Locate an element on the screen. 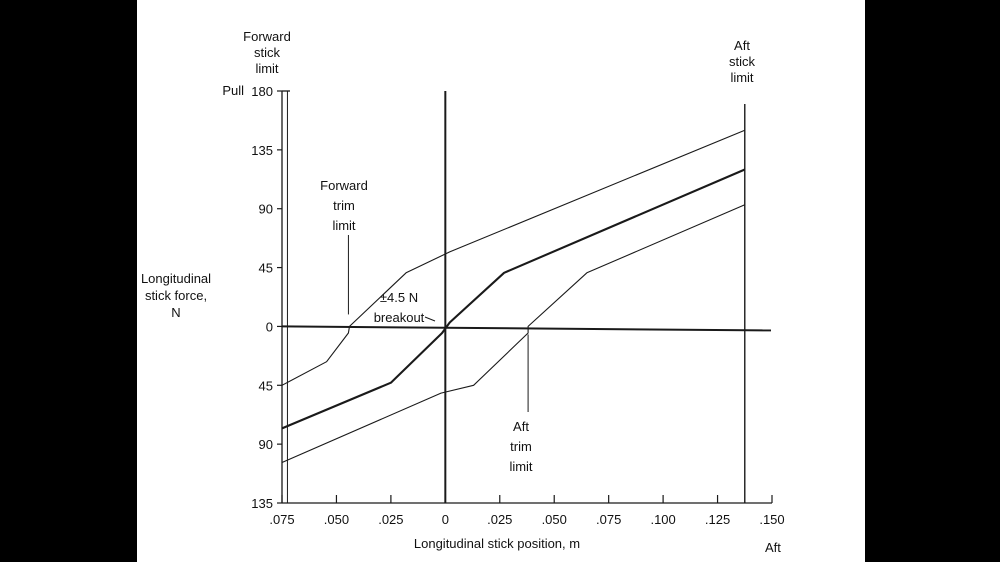 Image resolution: width=1000 pixels, height=562 pixels. x-tick-label: 0 is located at coordinates (445, 519).